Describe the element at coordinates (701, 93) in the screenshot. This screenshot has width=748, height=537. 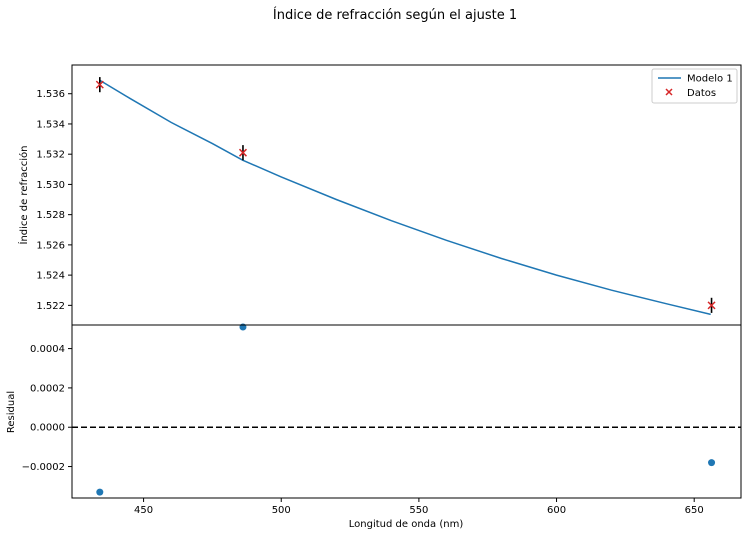
I see `legend-data-label: Datos` at that location.